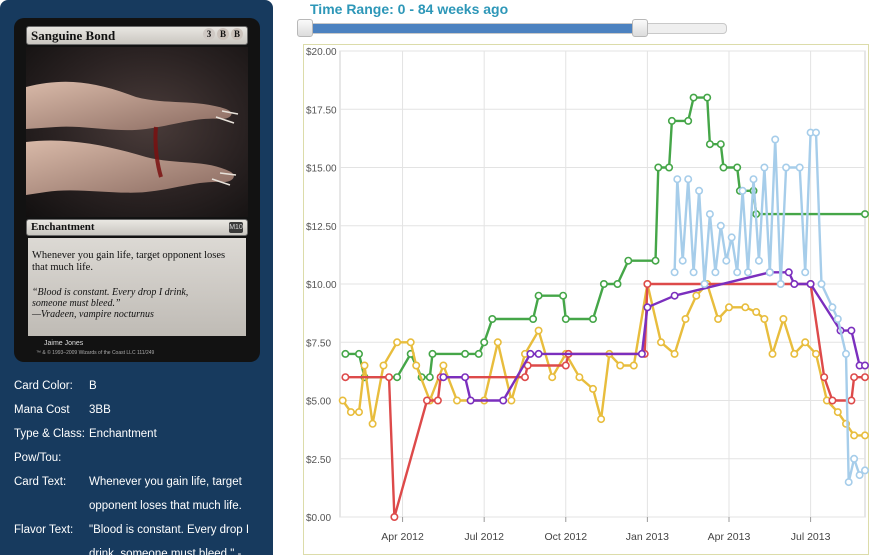 Image resolution: width=874 pixels, height=555 pixels. What do you see at coordinates (640, 28) in the screenshot?
I see `slider-handle-end` at bounding box center [640, 28].